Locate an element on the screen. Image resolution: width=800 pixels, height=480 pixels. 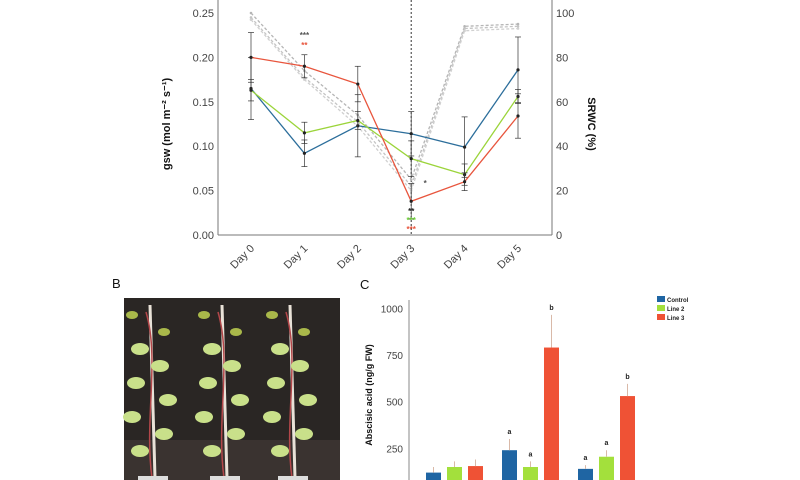
legend-label: Control is located at coordinates (678, 301).